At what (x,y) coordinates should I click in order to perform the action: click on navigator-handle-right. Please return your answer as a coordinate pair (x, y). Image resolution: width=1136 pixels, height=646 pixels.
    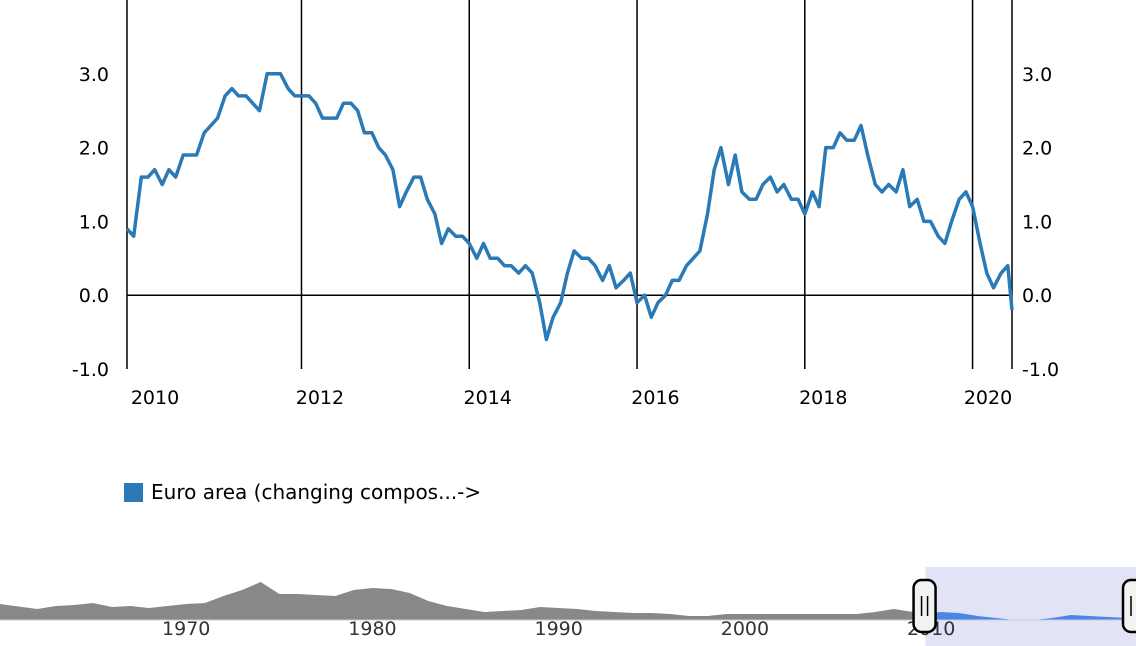
    Looking at the image, I should click on (1128, 606).